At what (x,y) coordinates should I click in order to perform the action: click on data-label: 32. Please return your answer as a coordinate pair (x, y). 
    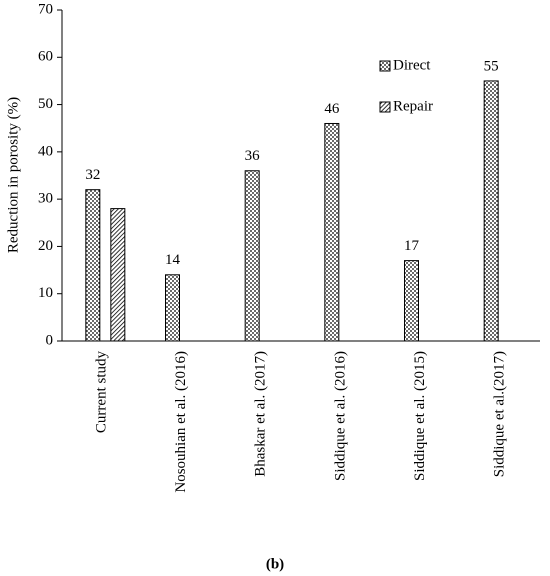
    Looking at the image, I should click on (92, 175).